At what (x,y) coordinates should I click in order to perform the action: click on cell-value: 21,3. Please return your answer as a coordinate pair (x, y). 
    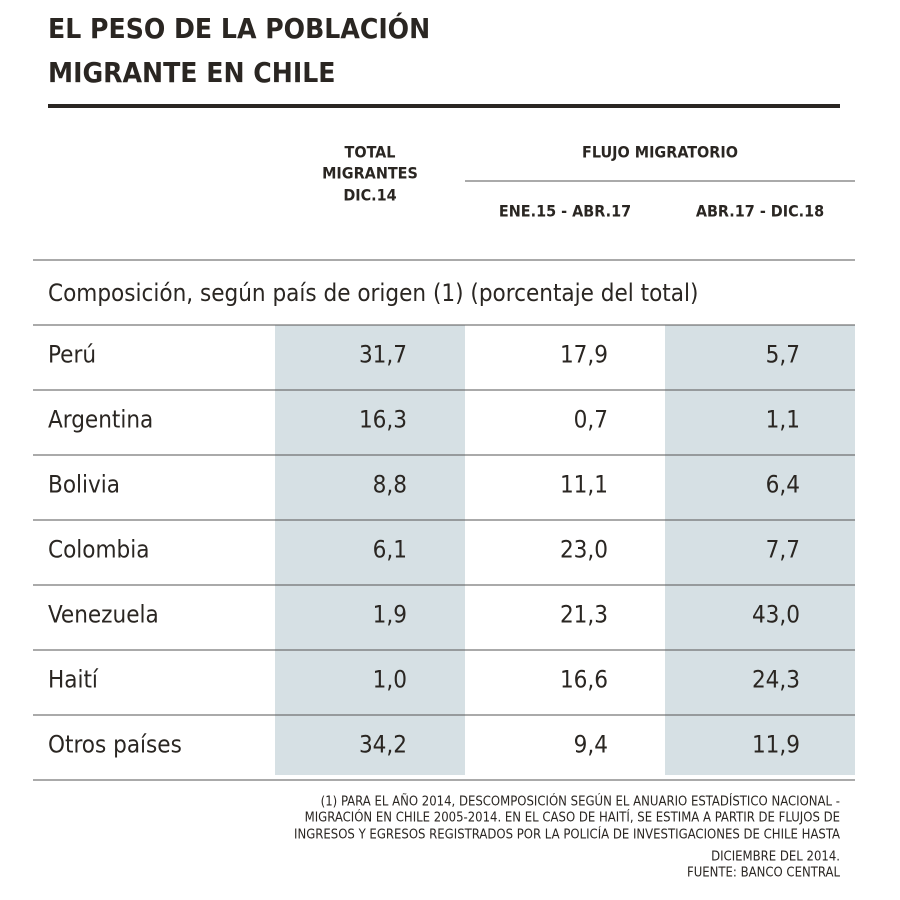
    Looking at the image, I should click on (584, 615).